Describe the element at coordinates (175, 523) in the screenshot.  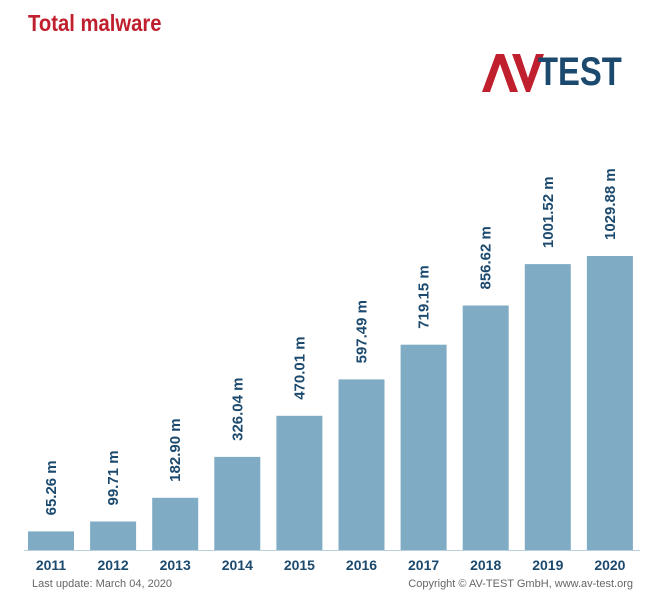
I see `bar-2013` at that location.